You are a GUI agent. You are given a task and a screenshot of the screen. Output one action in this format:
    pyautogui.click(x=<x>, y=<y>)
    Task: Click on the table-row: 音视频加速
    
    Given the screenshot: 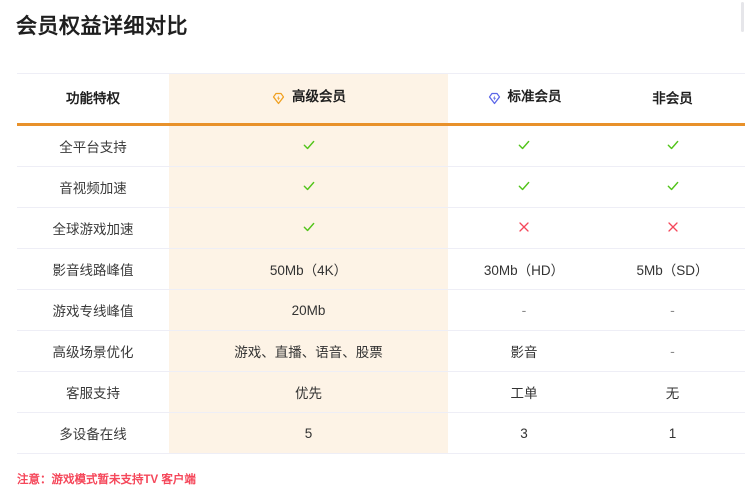 What is the action you would take?
    pyautogui.click(x=381, y=187)
    